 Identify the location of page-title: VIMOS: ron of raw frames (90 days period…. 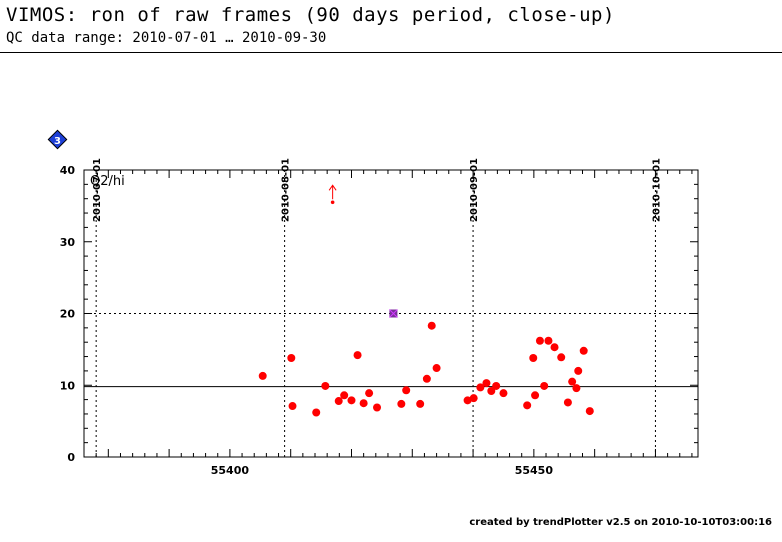
(310, 15).